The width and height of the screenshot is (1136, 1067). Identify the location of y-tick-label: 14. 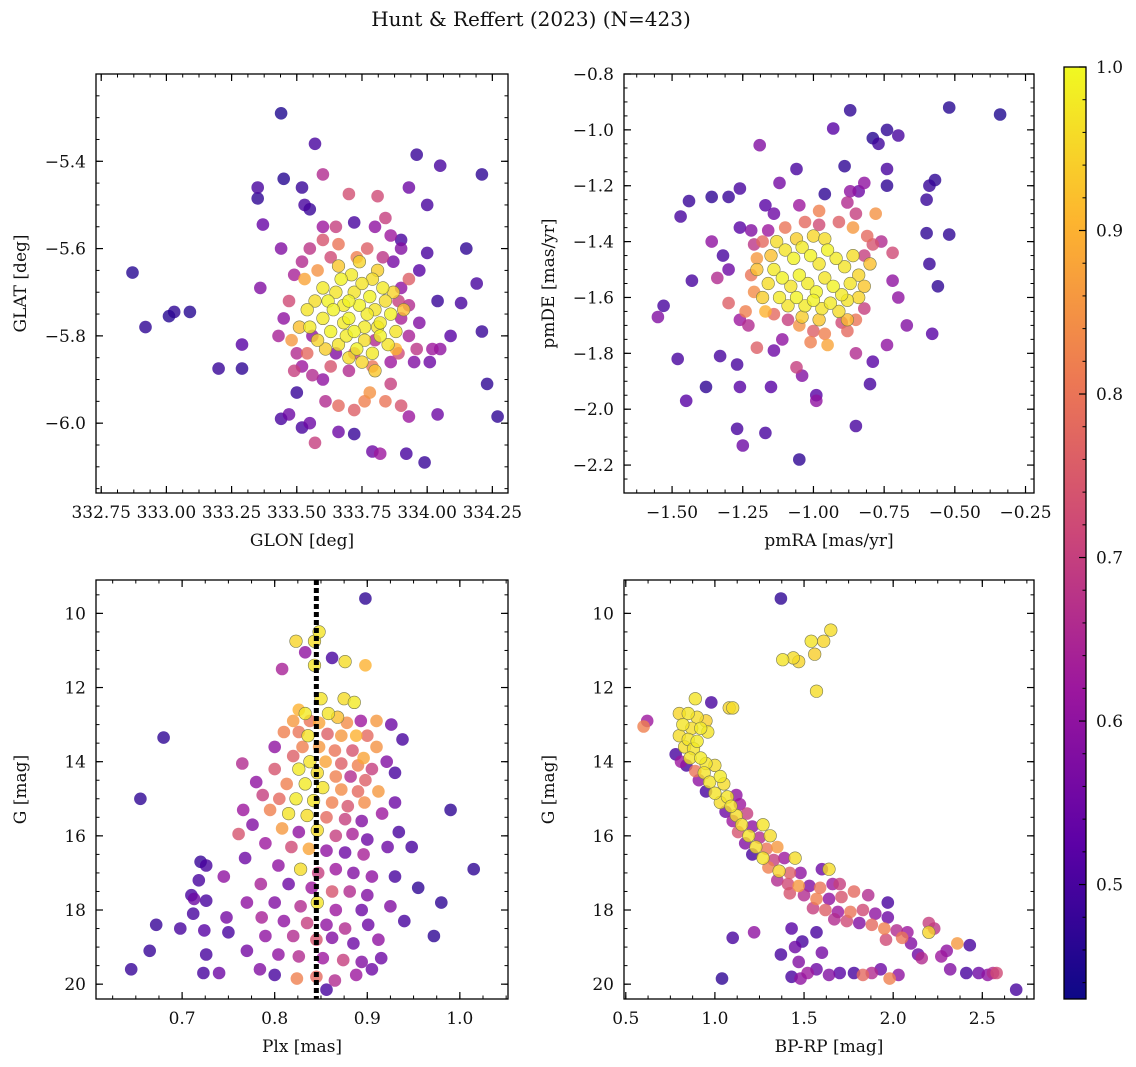
(603, 763).